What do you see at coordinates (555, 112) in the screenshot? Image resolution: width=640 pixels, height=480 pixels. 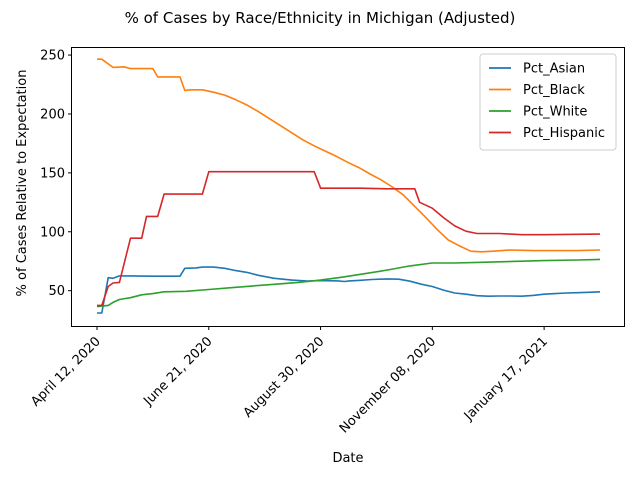 I see `legend-label: Pct_White` at bounding box center [555, 112].